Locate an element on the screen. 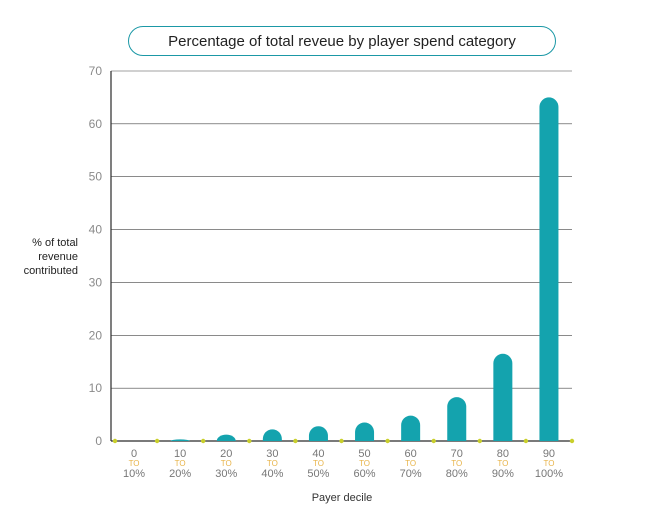 This screenshot has width=648, height=511. x-axis-label: Payer decile is located at coordinates (342, 498).